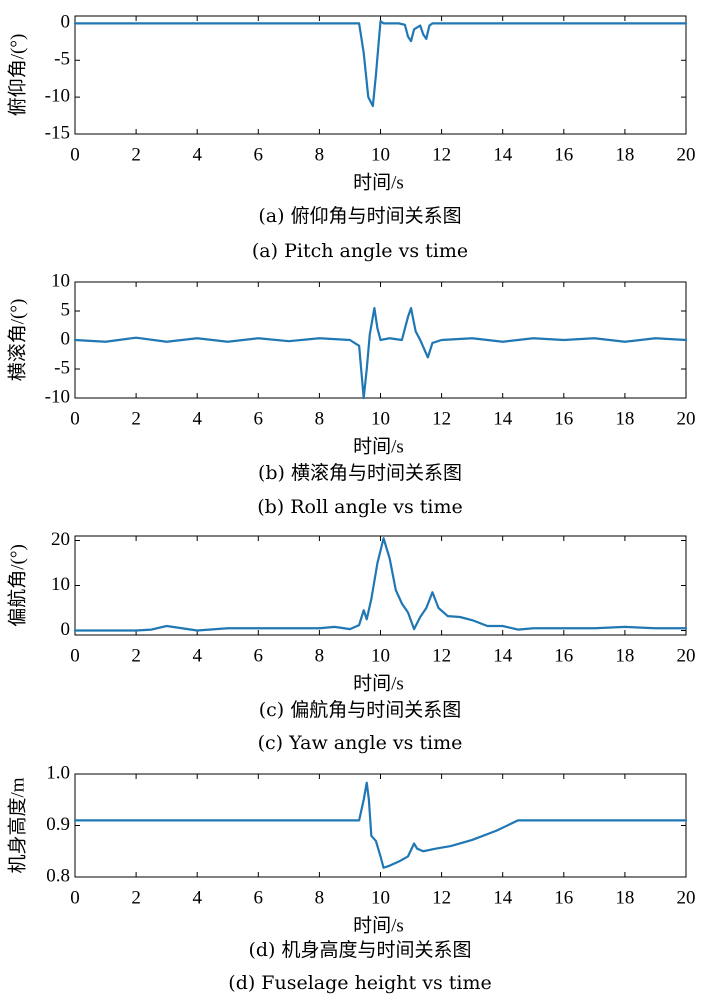 The image size is (720, 1000). I want to click on y-axis-label: 俯仰角/(°), so click(17, 75).